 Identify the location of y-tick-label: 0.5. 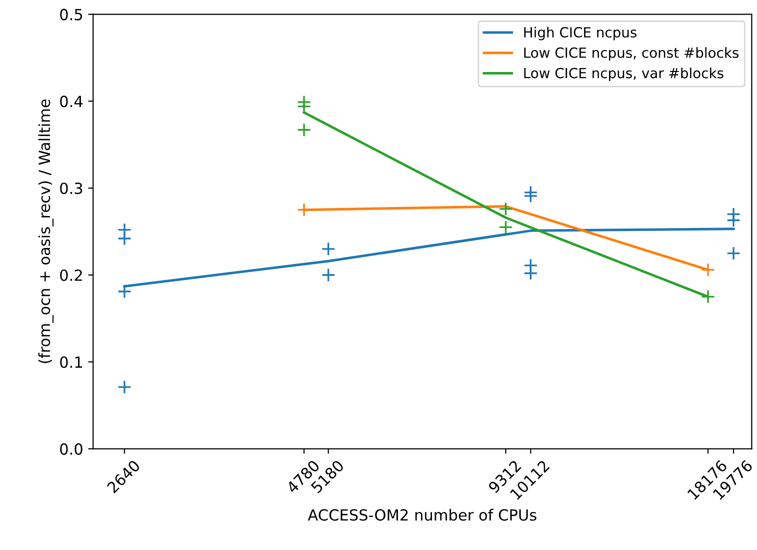
(71, 14).